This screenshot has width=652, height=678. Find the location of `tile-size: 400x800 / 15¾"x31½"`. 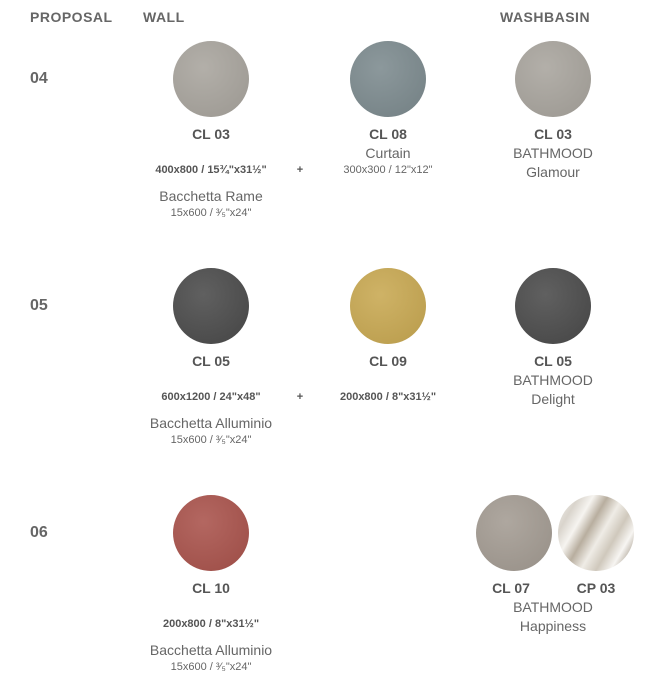

tile-size: 400x800 / 15¾"x31½" is located at coordinates (211, 170).